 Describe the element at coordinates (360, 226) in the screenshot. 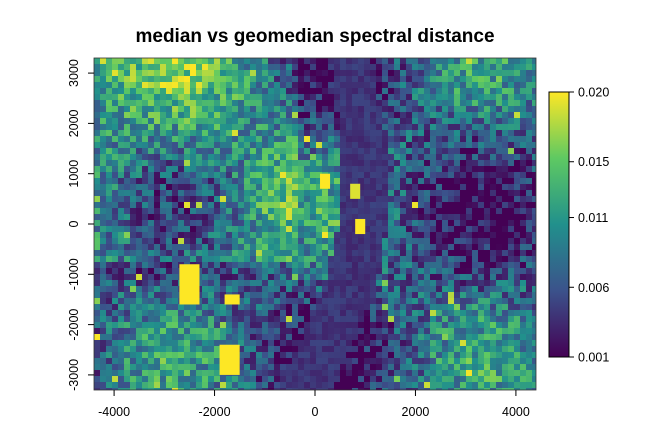

I see `high-value-patch` at that location.